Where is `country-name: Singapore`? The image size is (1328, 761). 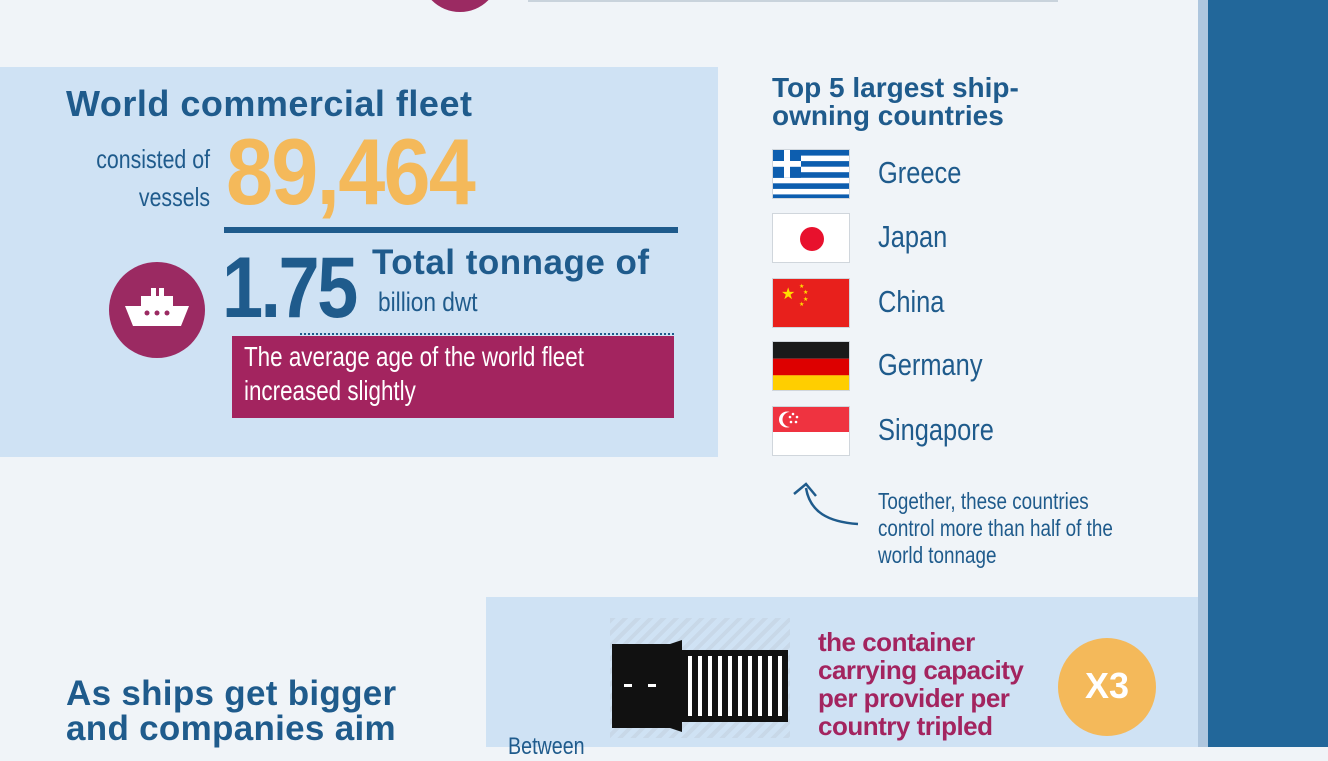 country-name: Singapore is located at coordinates (936, 429).